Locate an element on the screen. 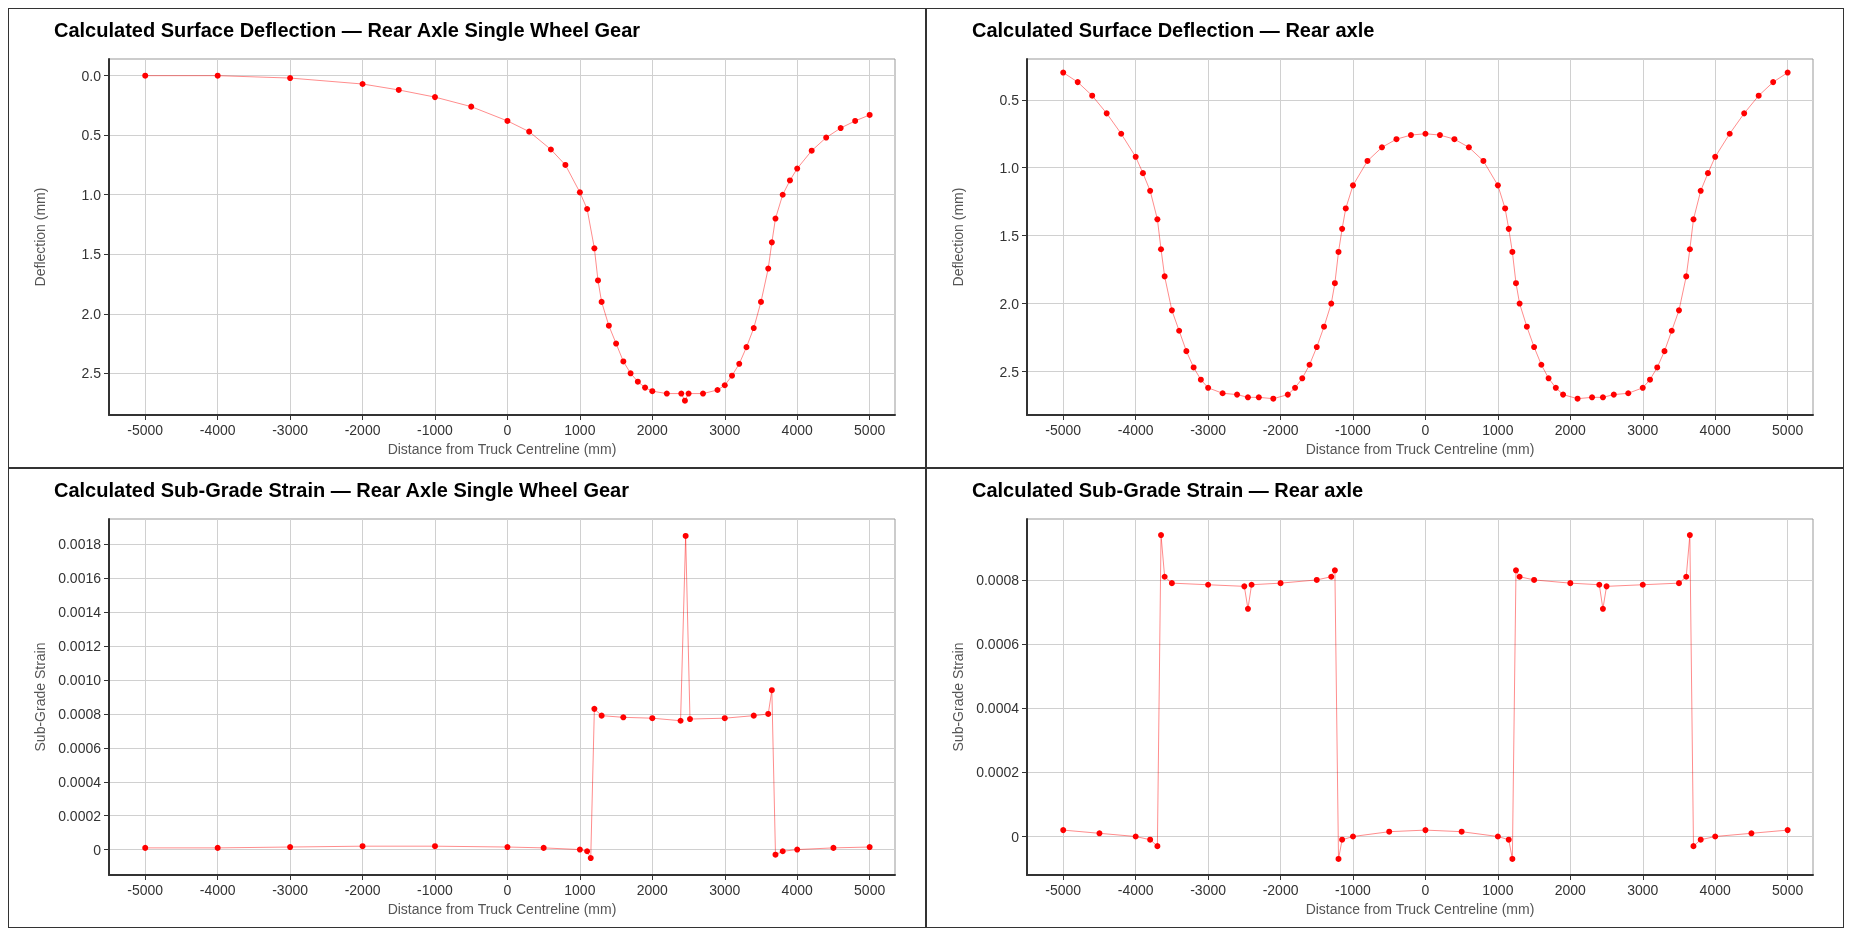  y-tick-label: 0.0016 is located at coordinates (80, 578).